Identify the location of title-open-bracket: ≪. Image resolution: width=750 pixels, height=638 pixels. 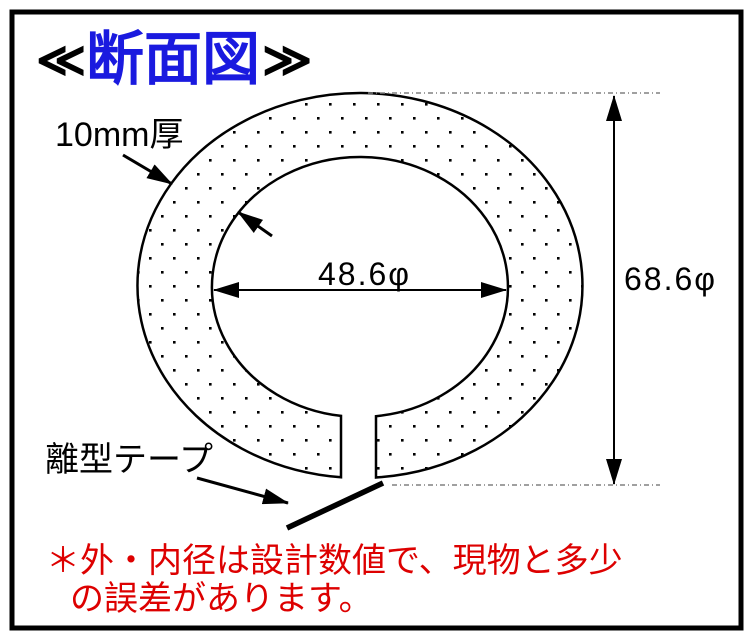
(61, 60).